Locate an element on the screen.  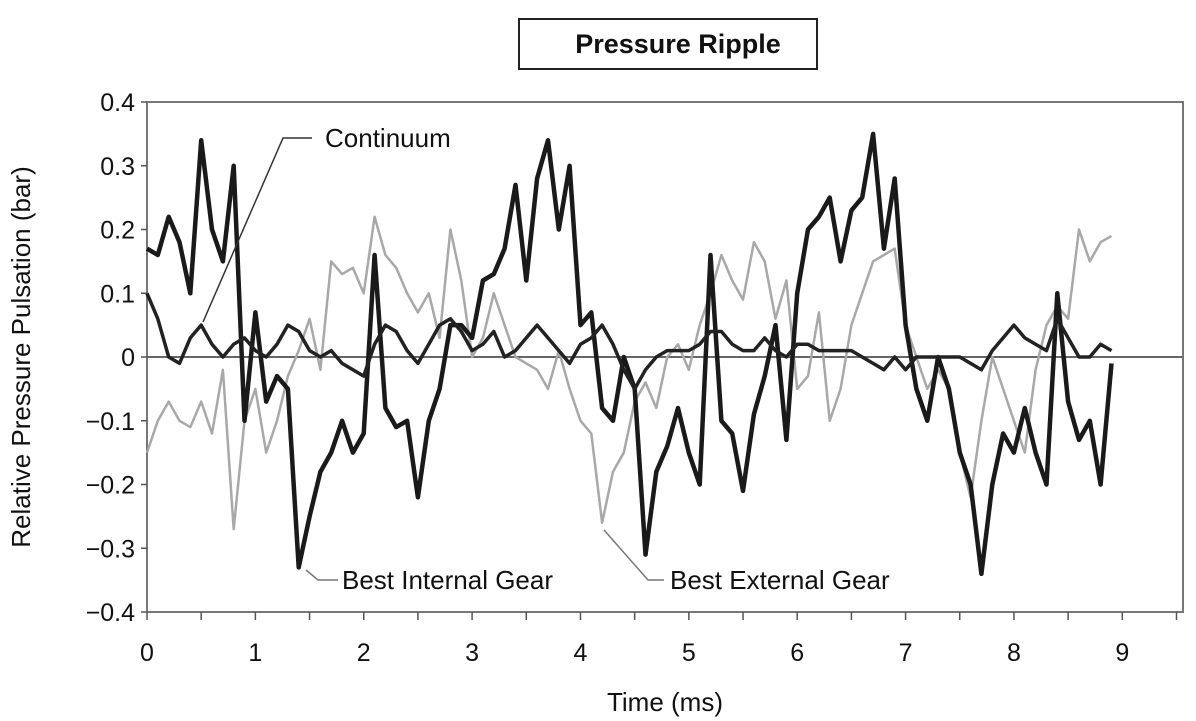
y-tick-label: 0.4 is located at coordinates (117, 103).